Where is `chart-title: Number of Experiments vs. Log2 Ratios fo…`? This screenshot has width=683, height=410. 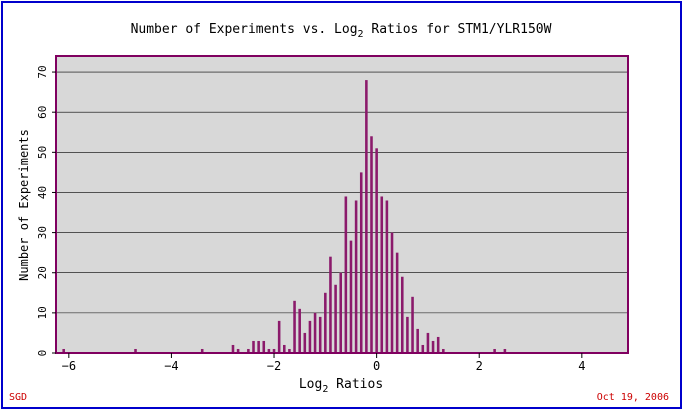 chart-title: Number of Experiments vs. Log2 Ratios fo… is located at coordinates (341, 31).